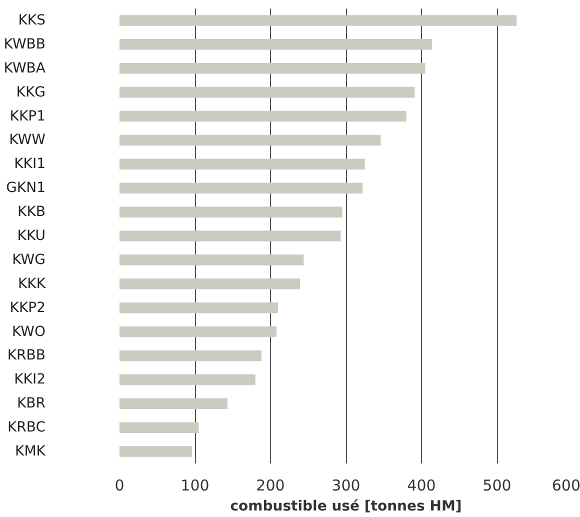 Image resolution: width=580 pixels, height=517 pixels. I want to click on y-tick-label: KBR, so click(31, 404).